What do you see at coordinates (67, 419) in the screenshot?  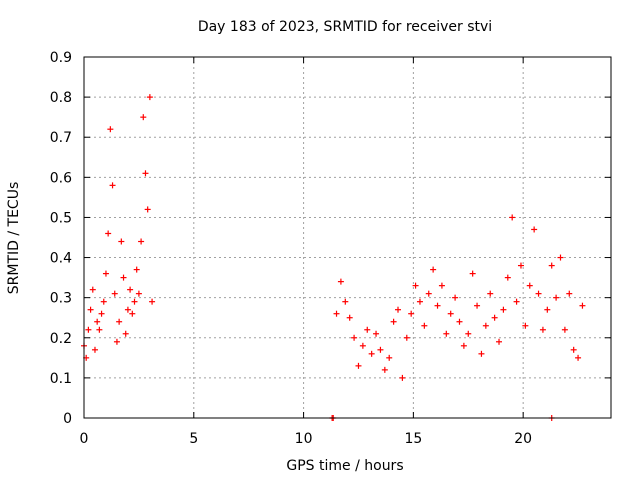 I see `y-tick-label: 0` at bounding box center [67, 419].